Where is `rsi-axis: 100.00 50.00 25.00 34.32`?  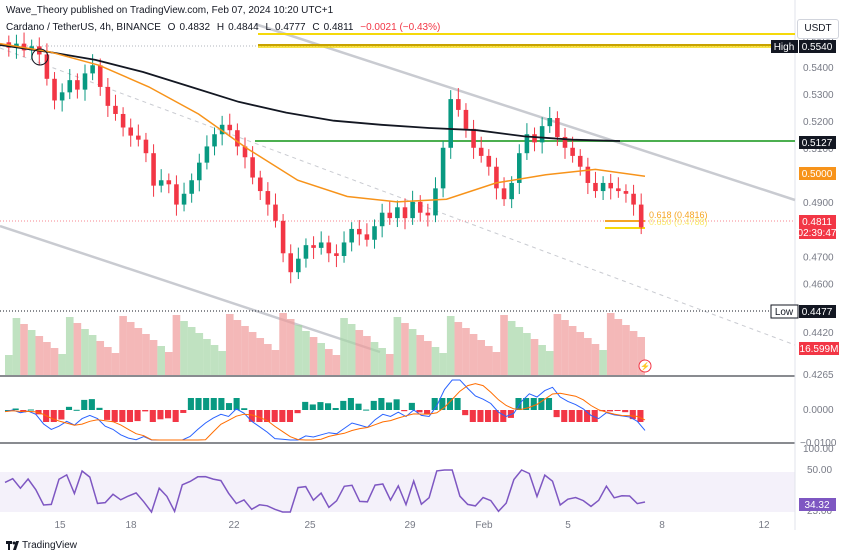 rsi-axis: 100.00 50.00 25.00 34.32 is located at coordinates (817, 480).